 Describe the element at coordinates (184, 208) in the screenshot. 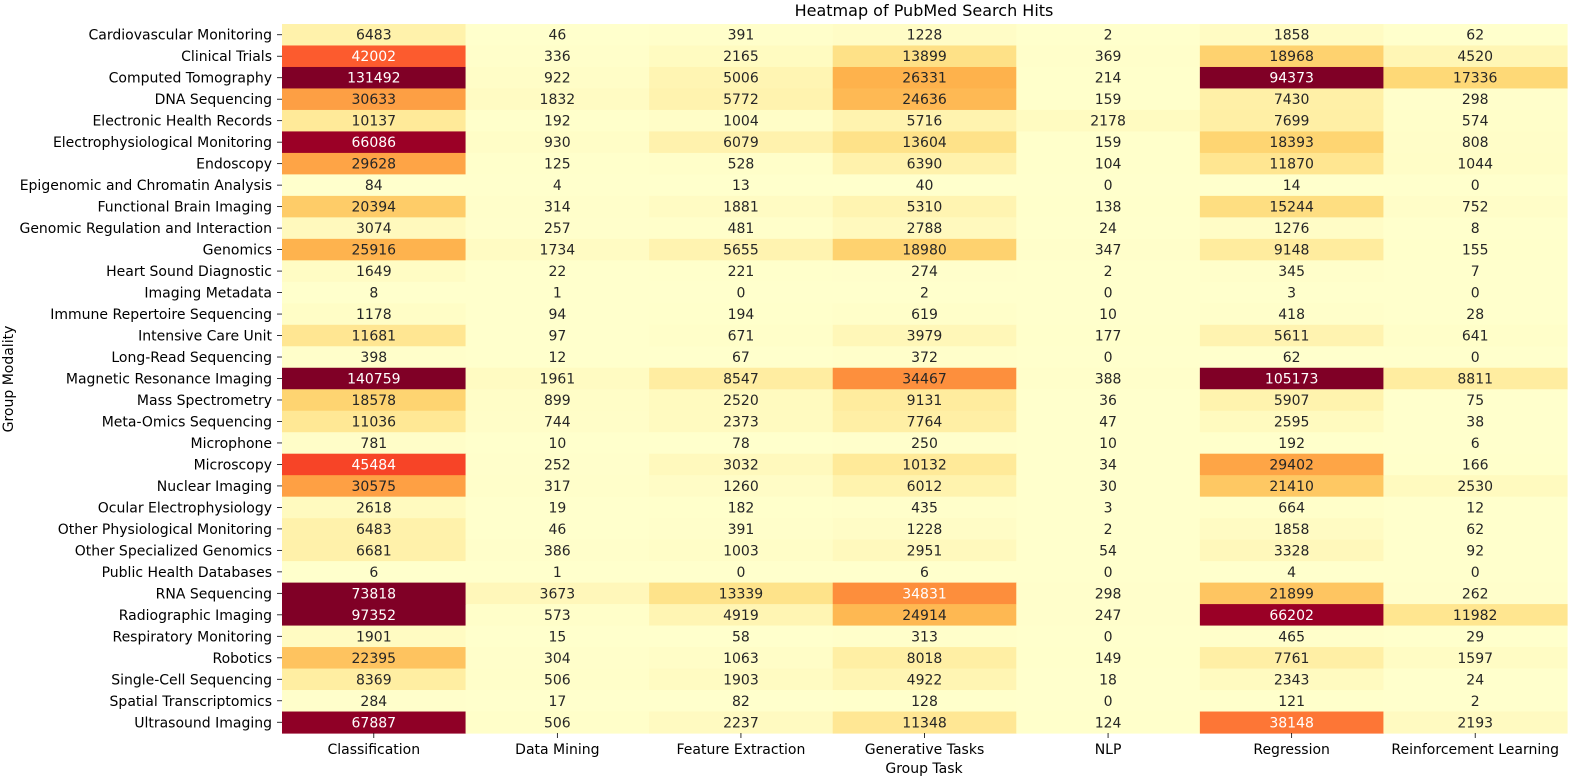

I see `y-tick-label: Functional Brain Imaging` at that location.